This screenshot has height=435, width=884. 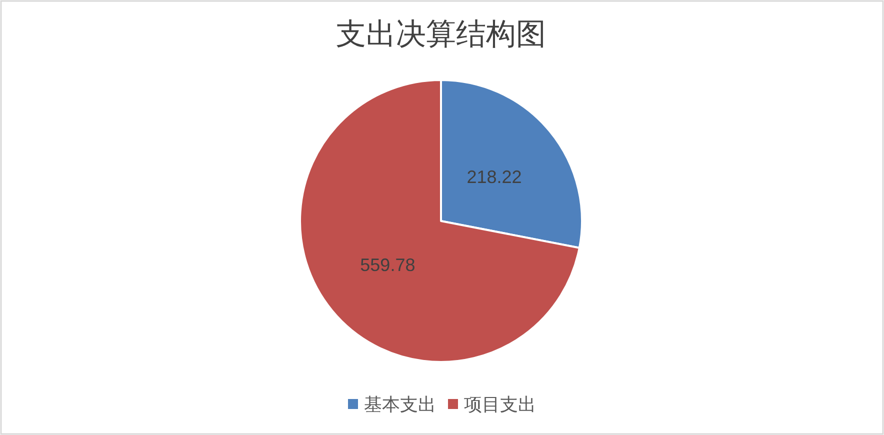 I want to click on title: 支出决算结构图, so click(x=441, y=34).